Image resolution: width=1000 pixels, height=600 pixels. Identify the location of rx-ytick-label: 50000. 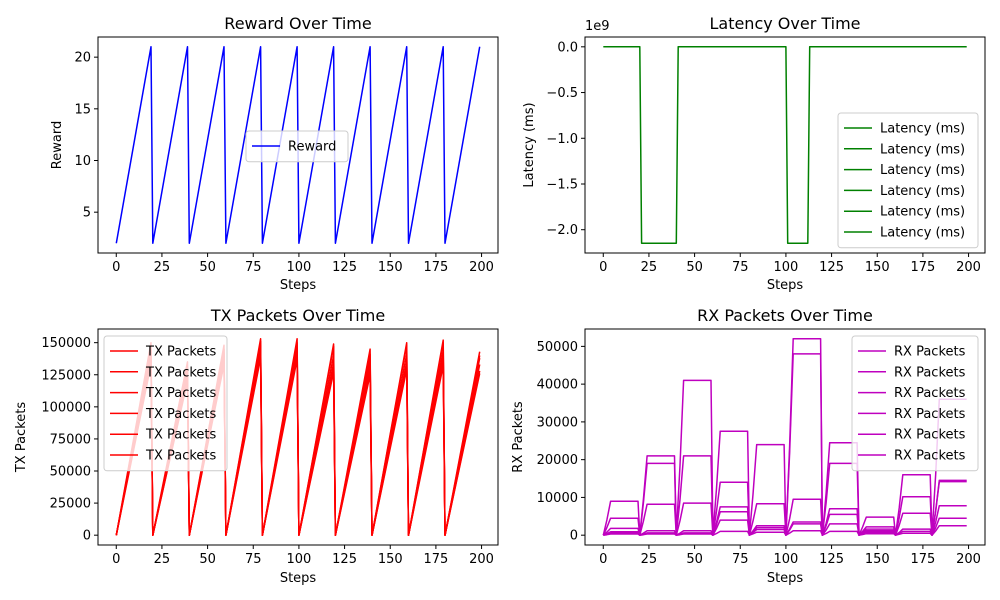
(557, 347).